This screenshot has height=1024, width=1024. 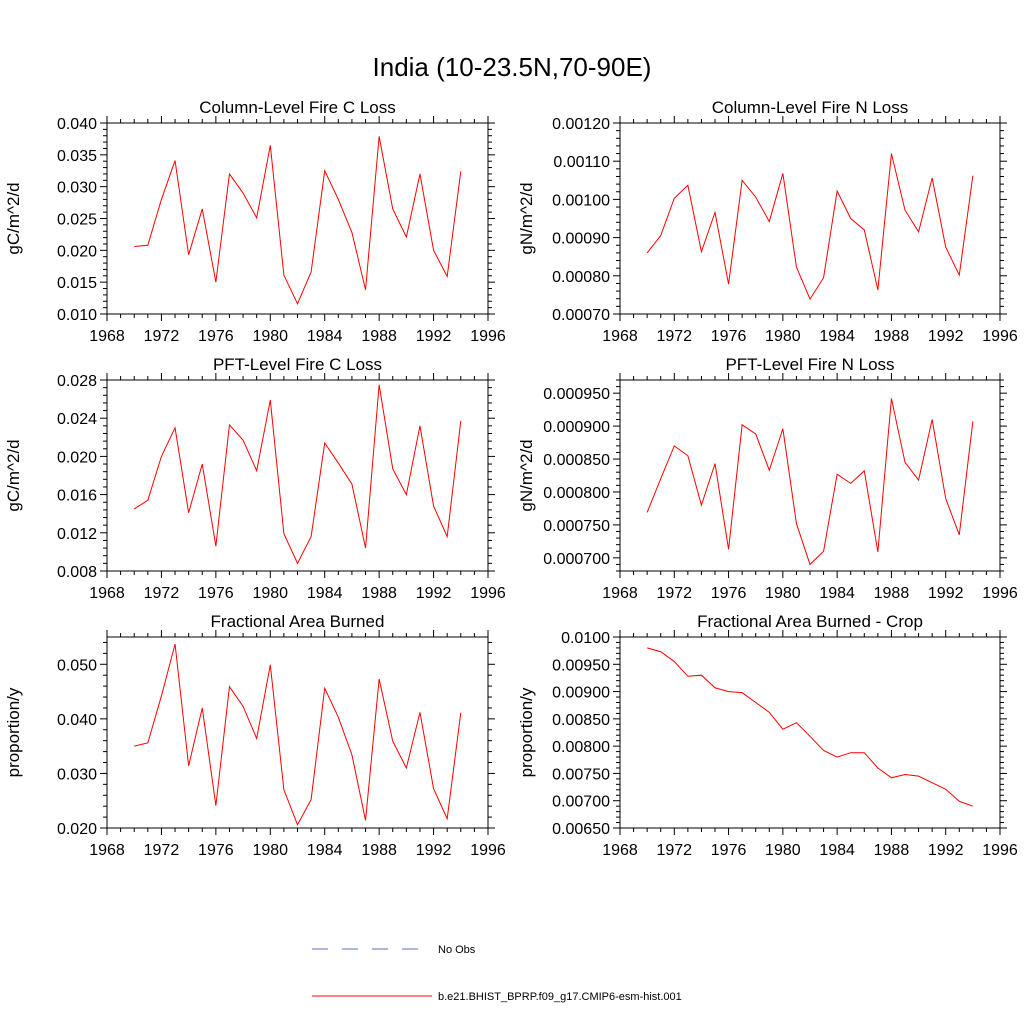 I want to click on y-tick-label: 0.015, so click(x=77, y=283).